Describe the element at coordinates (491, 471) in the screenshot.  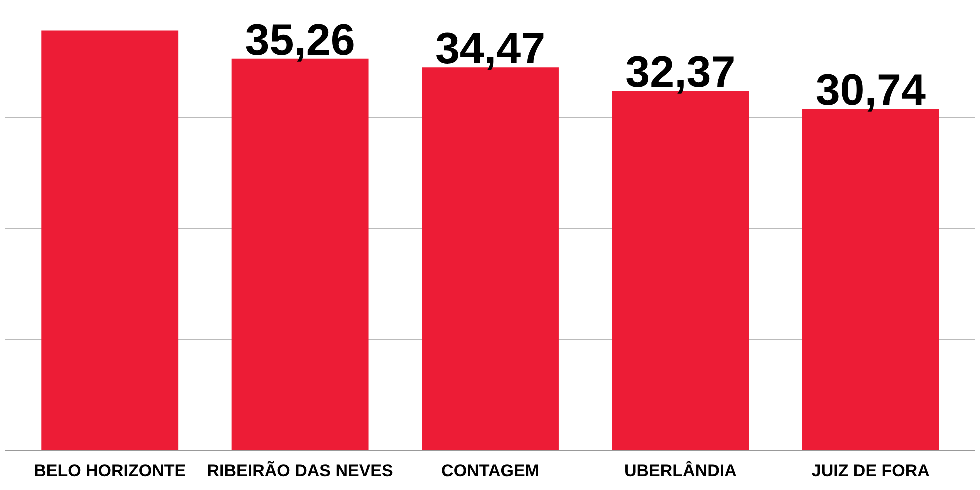
I see `x-tick-label: CONTAGEM` at that location.